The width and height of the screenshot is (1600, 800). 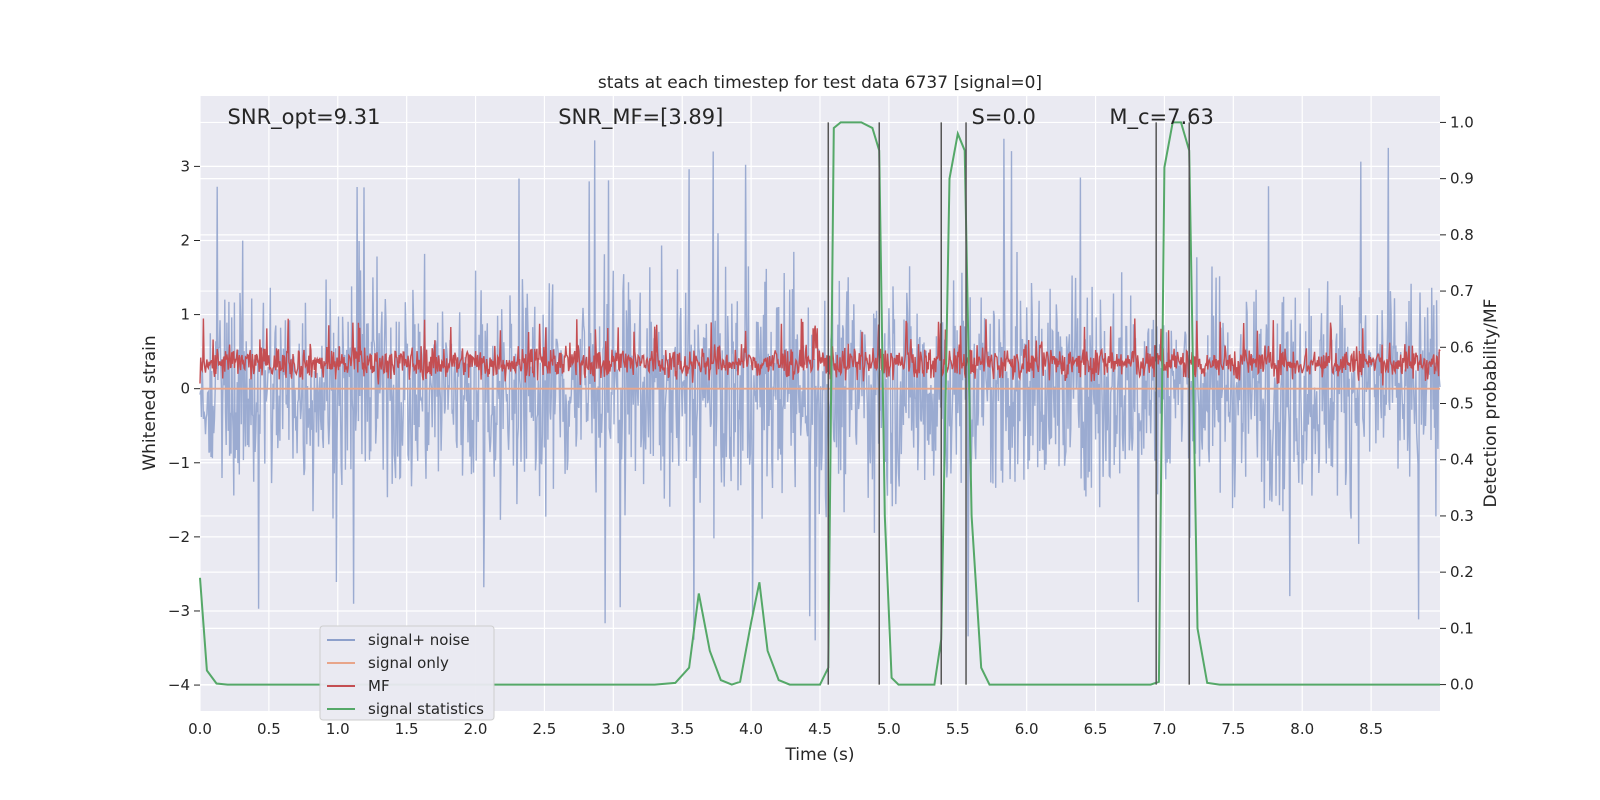 I want to click on x-tick-label-9: 4.5, so click(x=820, y=729).